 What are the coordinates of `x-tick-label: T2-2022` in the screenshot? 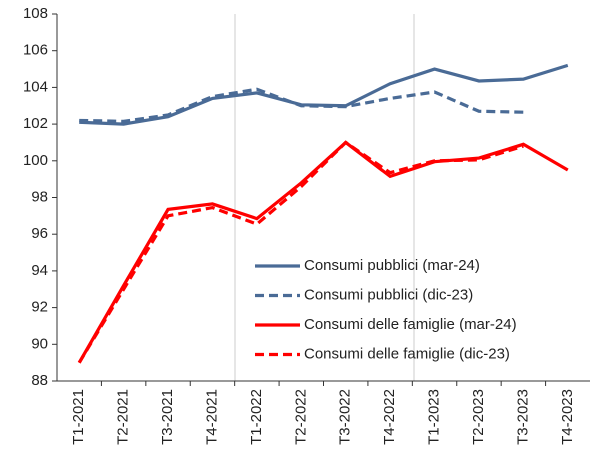 It's located at (300, 417).